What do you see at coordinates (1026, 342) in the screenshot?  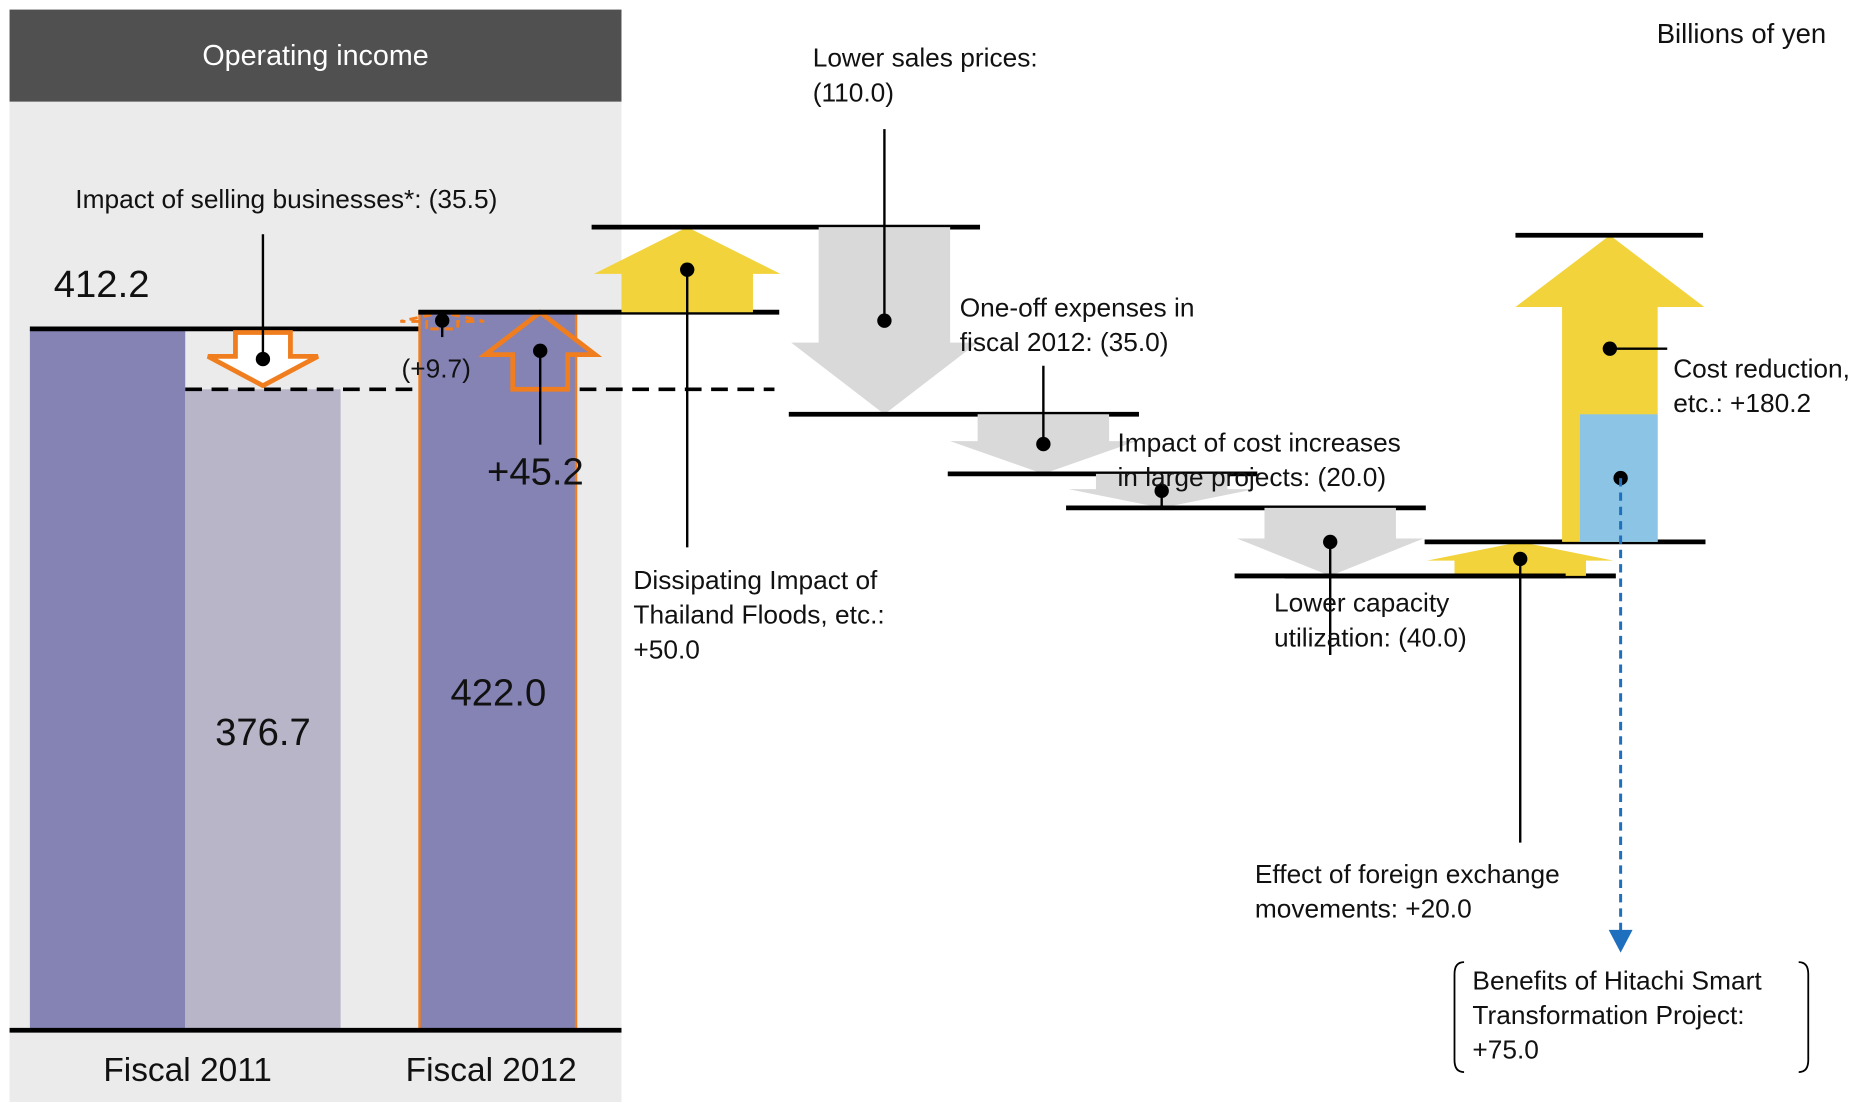 I see `step-label: fiscal 2012:` at bounding box center [1026, 342].